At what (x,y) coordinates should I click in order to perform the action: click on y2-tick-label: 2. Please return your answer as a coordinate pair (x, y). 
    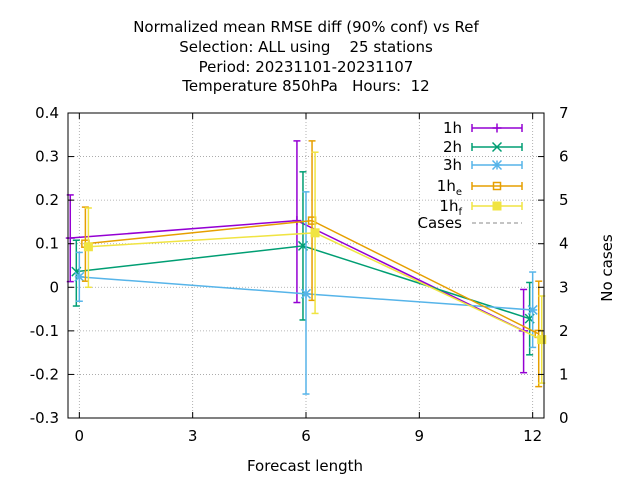
    Looking at the image, I should click on (564, 331).